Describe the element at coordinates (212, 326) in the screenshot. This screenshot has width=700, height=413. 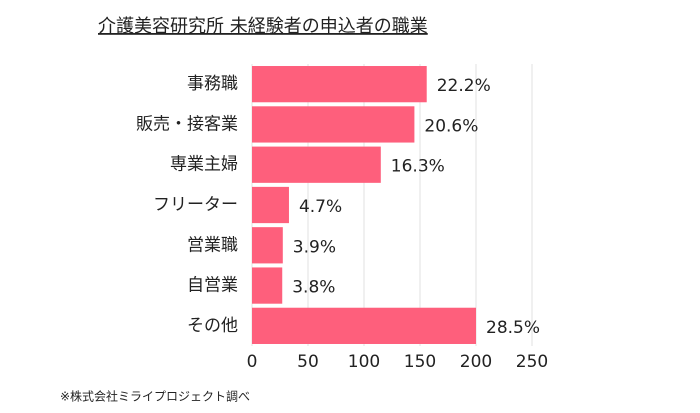
I see `y-tick-label: その他` at that location.